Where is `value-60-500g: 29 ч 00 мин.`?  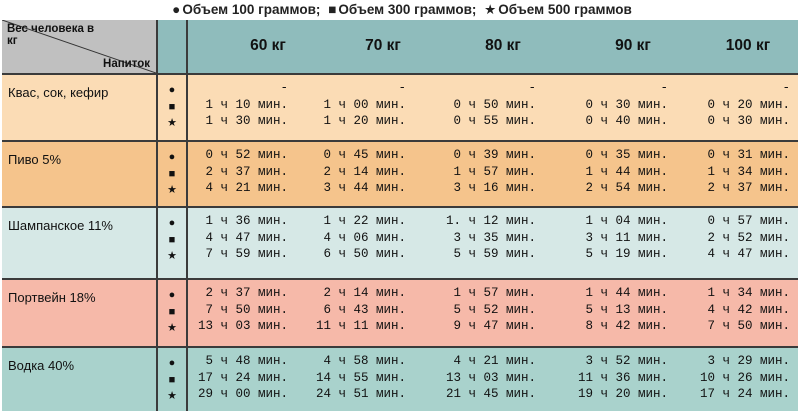 value-60-500g: 29 ч 00 мин. is located at coordinates (242, 394).